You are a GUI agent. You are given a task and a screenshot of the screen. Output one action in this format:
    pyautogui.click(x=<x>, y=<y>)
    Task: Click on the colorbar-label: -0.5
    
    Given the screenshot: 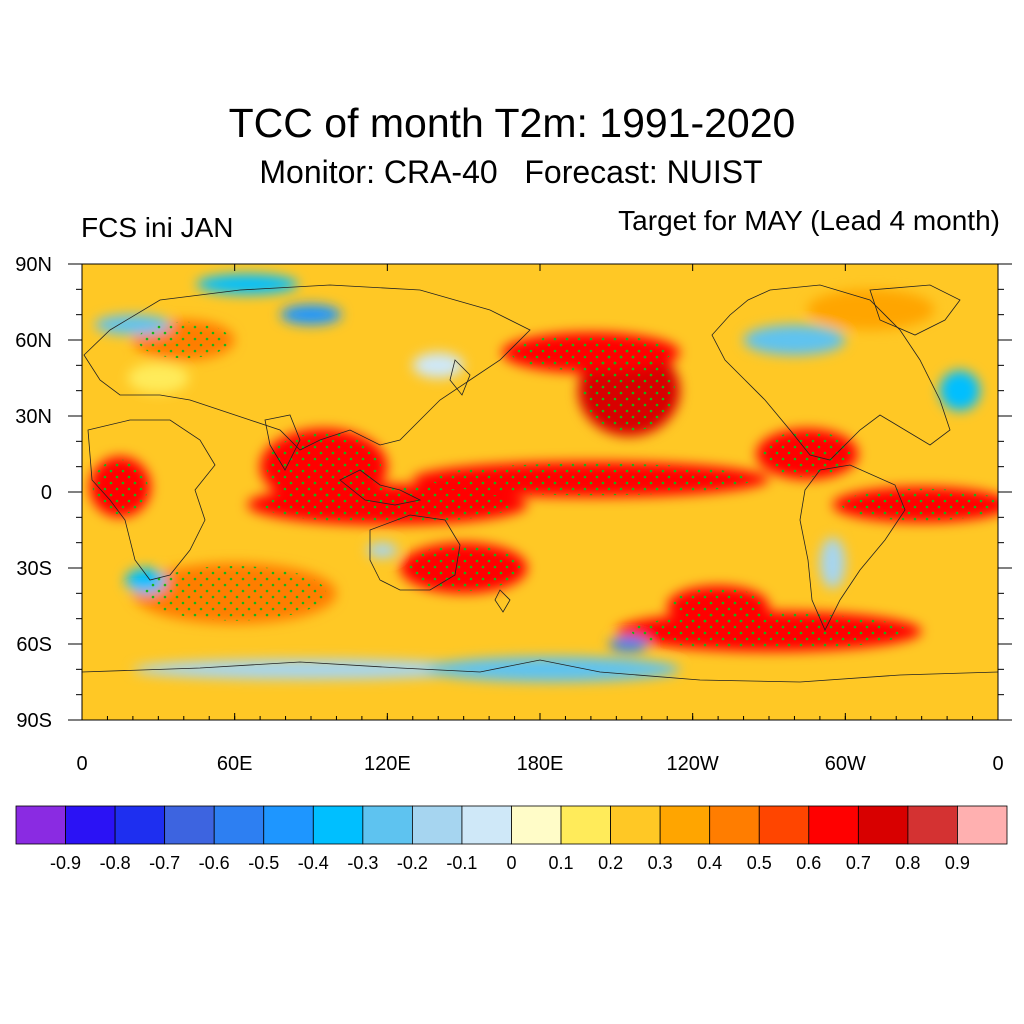 What is the action you would take?
    pyautogui.click(x=263, y=863)
    